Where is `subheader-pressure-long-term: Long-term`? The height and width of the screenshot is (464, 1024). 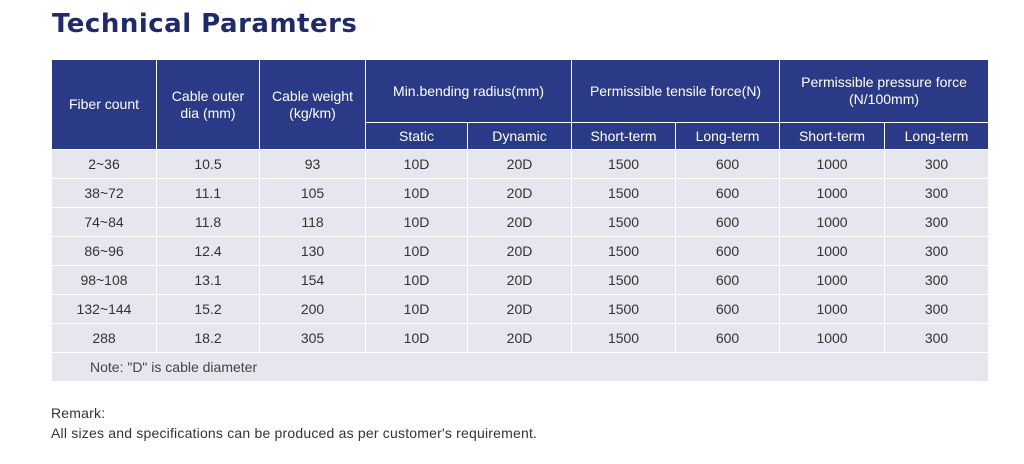 subheader-pressure-long-term: Long-term is located at coordinates (937, 136).